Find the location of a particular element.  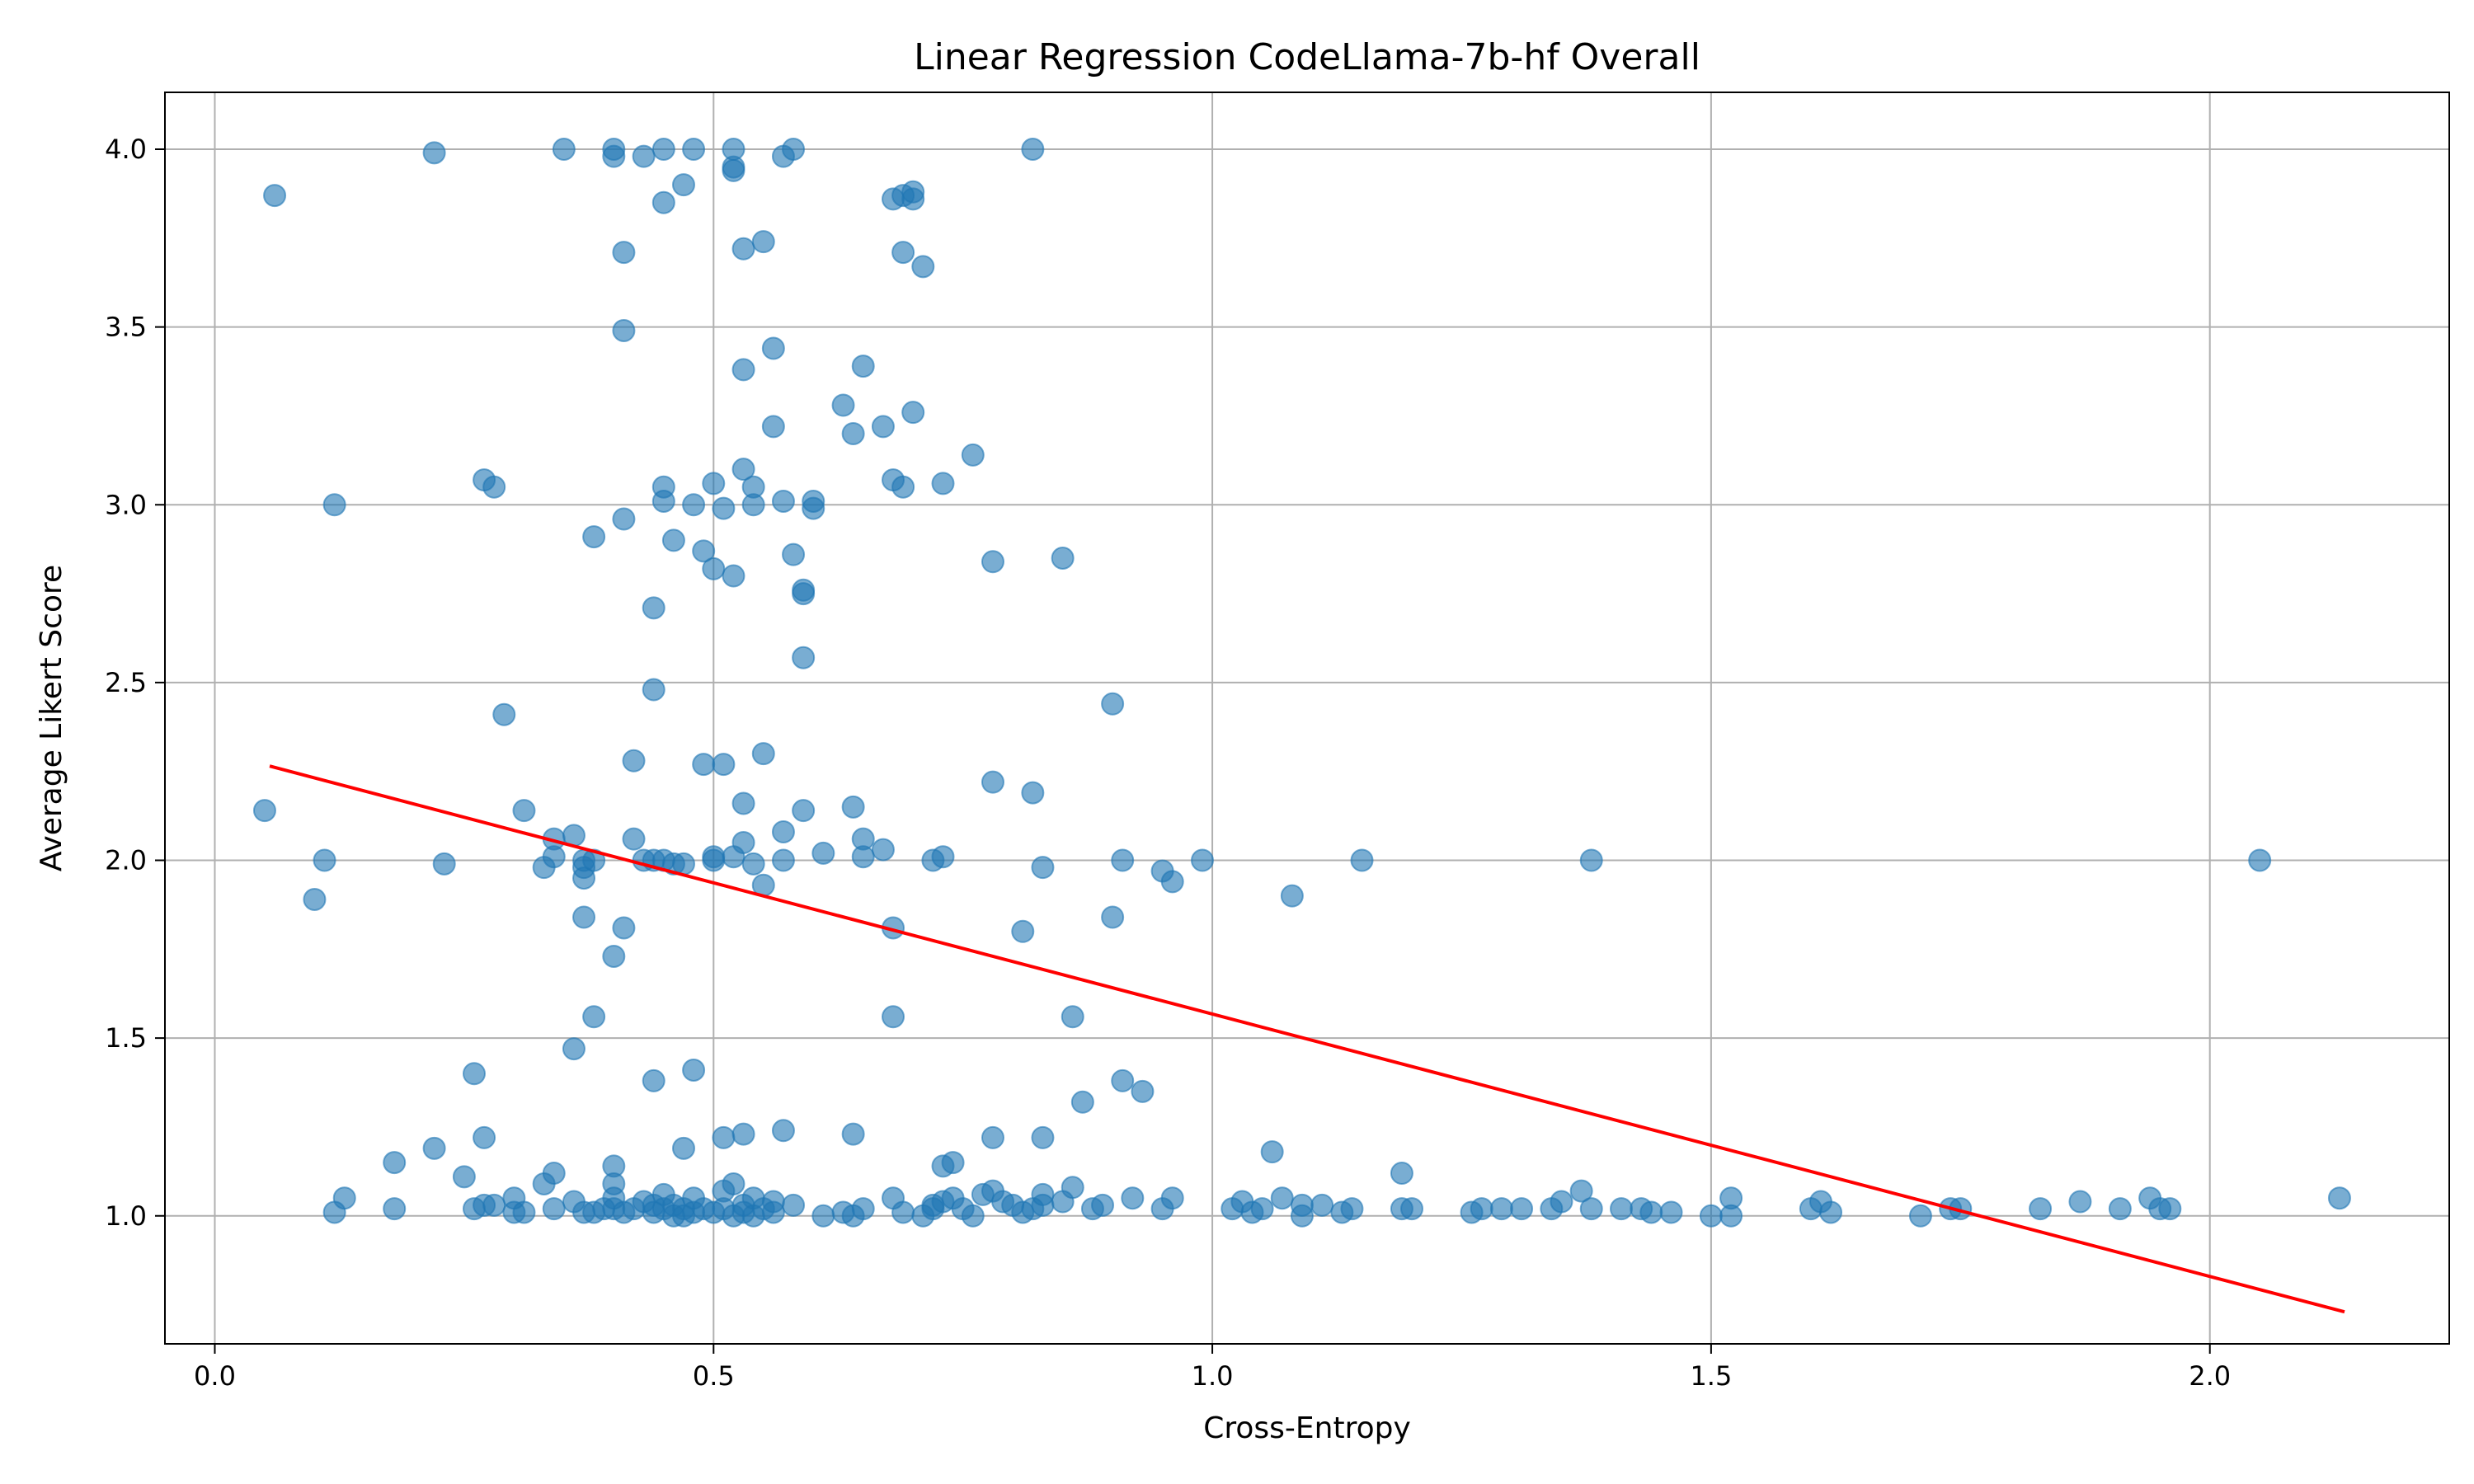

x-tick-label: 2.0 is located at coordinates (2210, 1376).